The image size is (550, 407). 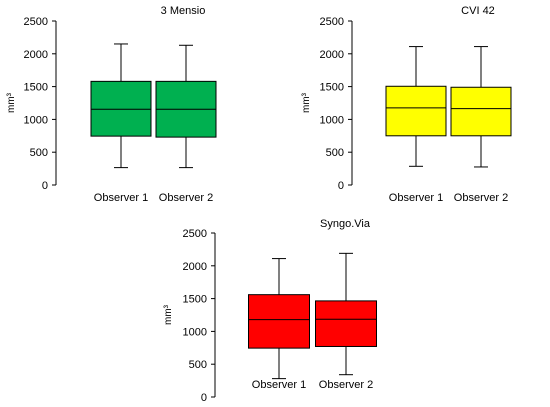 What do you see at coordinates (478, 11) in the screenshot?
I see `chart-title: CVI 42` at bounding box center [478, 11].